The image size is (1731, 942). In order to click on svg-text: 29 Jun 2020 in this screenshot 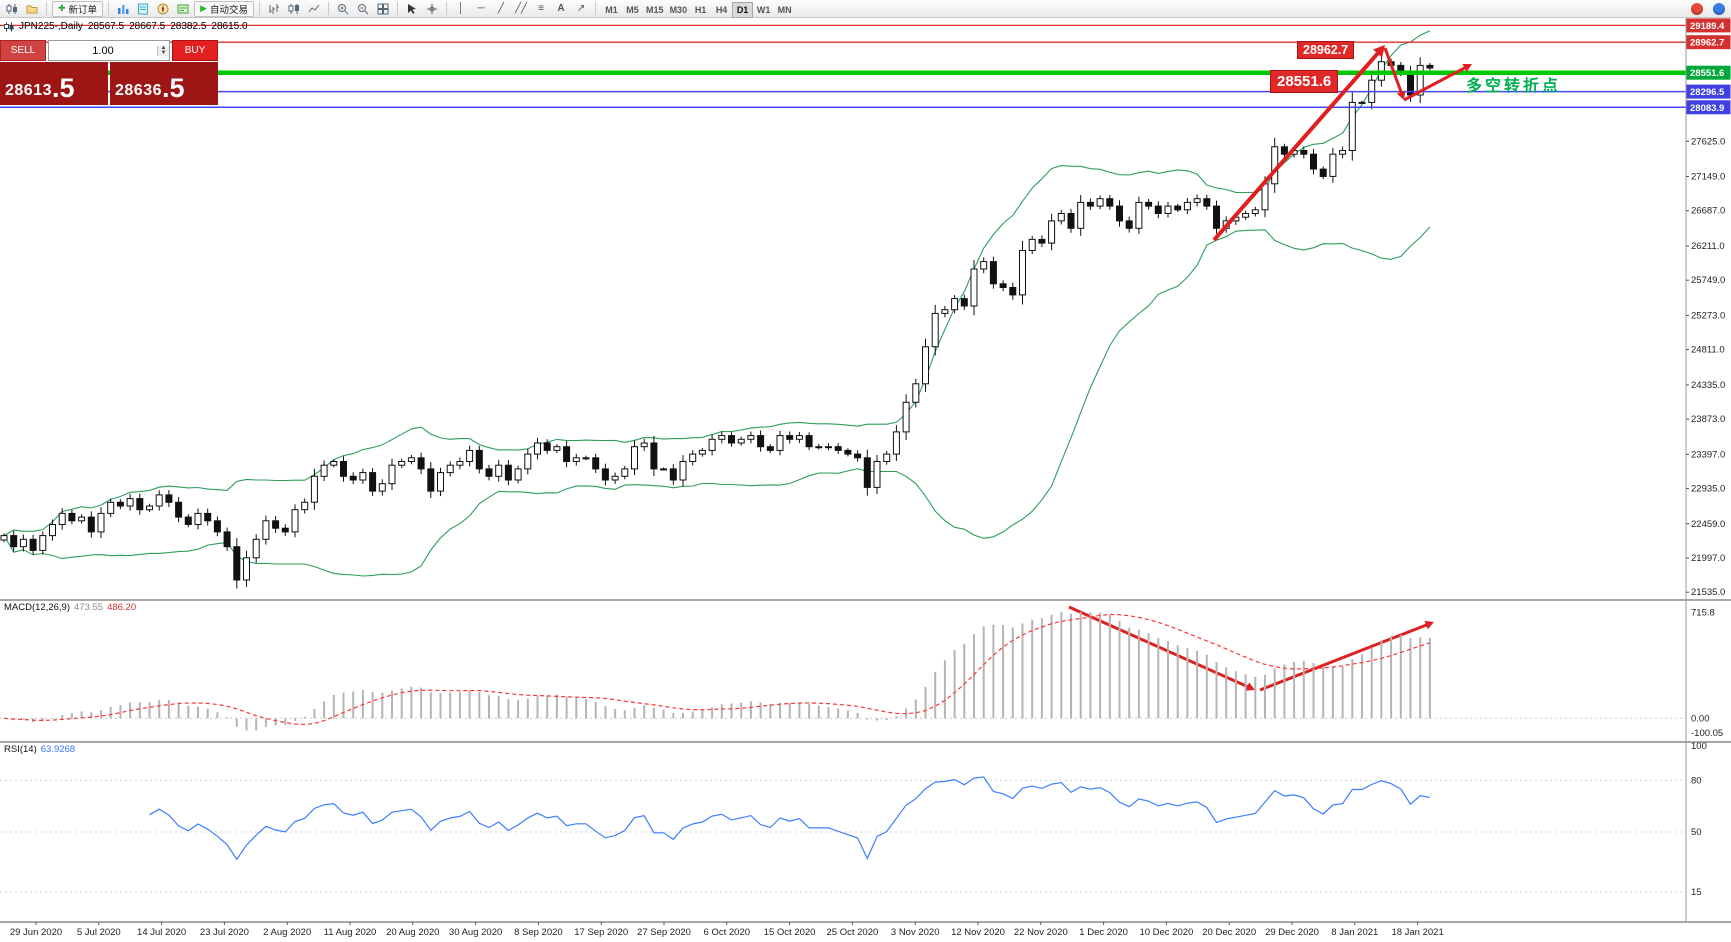, I will do `click(36, 932)`.